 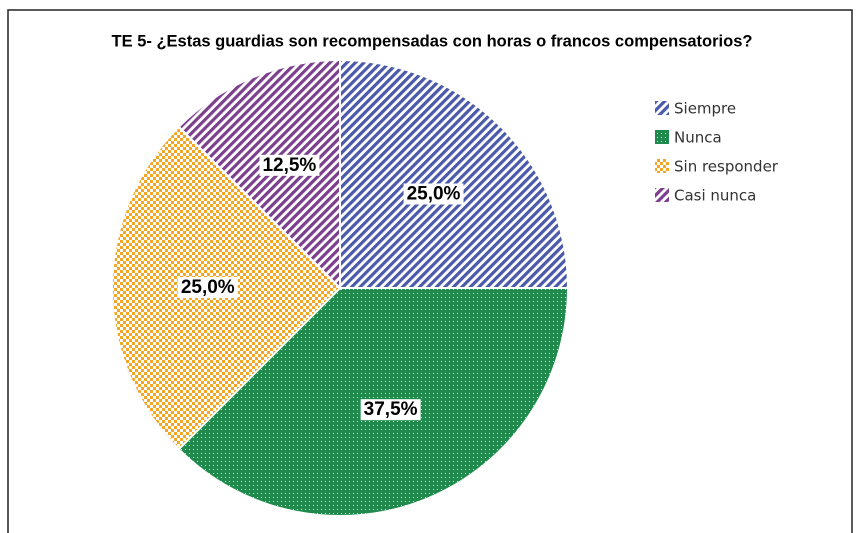 What do you see at coordinates (715, 196) in the screenshot?
I see `legend-label: Casi nunca` at bounding box center [715, 196].